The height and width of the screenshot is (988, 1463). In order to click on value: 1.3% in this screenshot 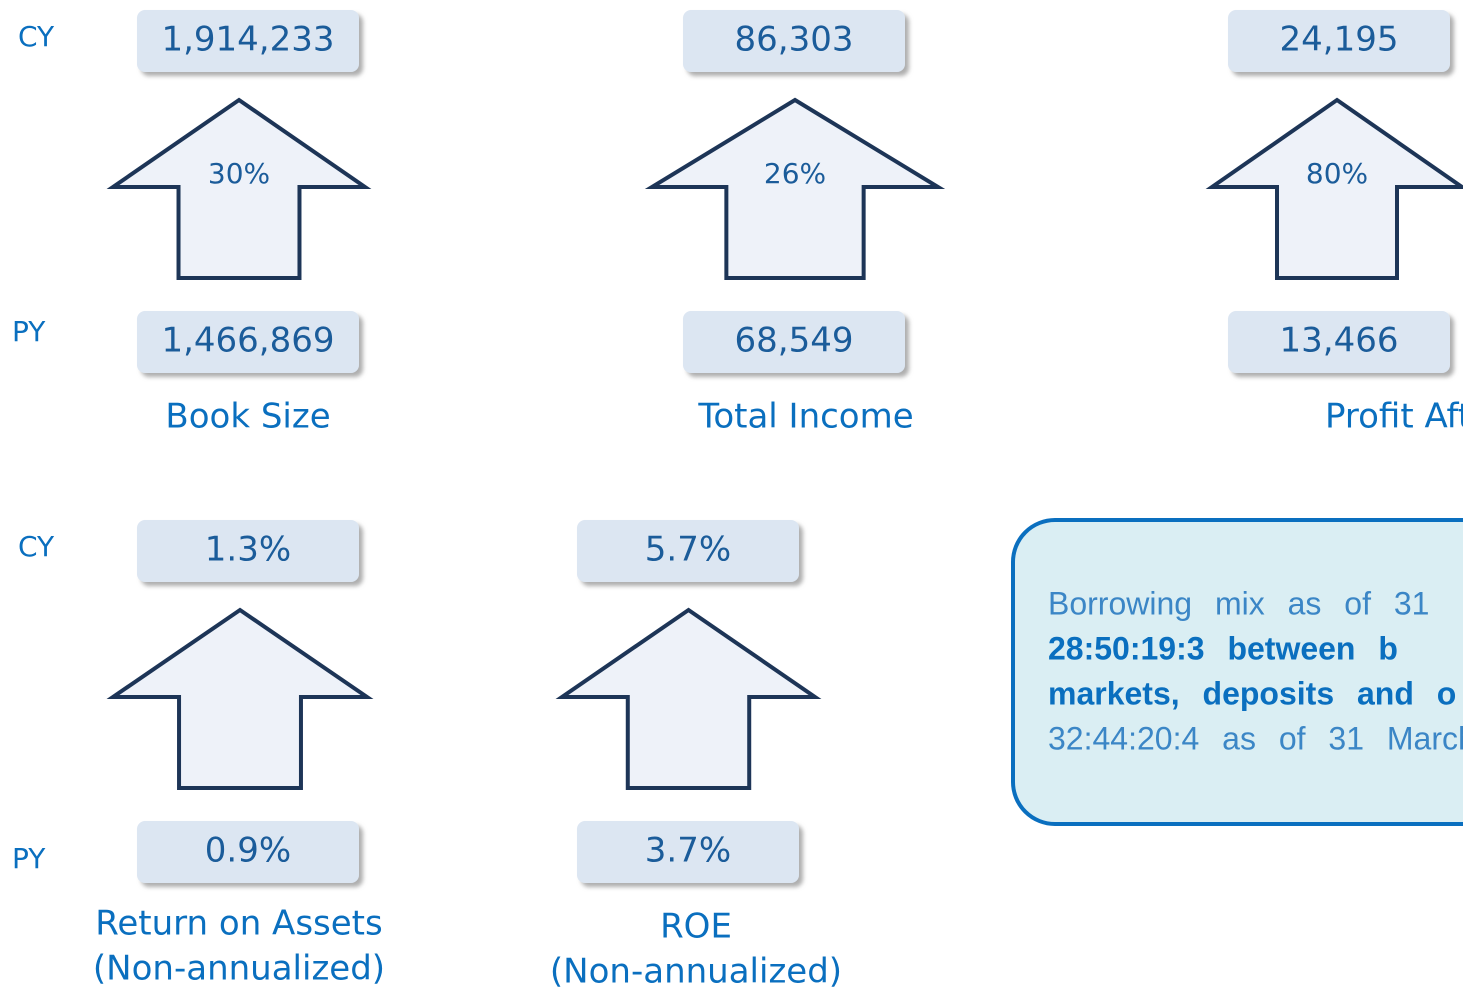, I will do `click(248, 550)`.